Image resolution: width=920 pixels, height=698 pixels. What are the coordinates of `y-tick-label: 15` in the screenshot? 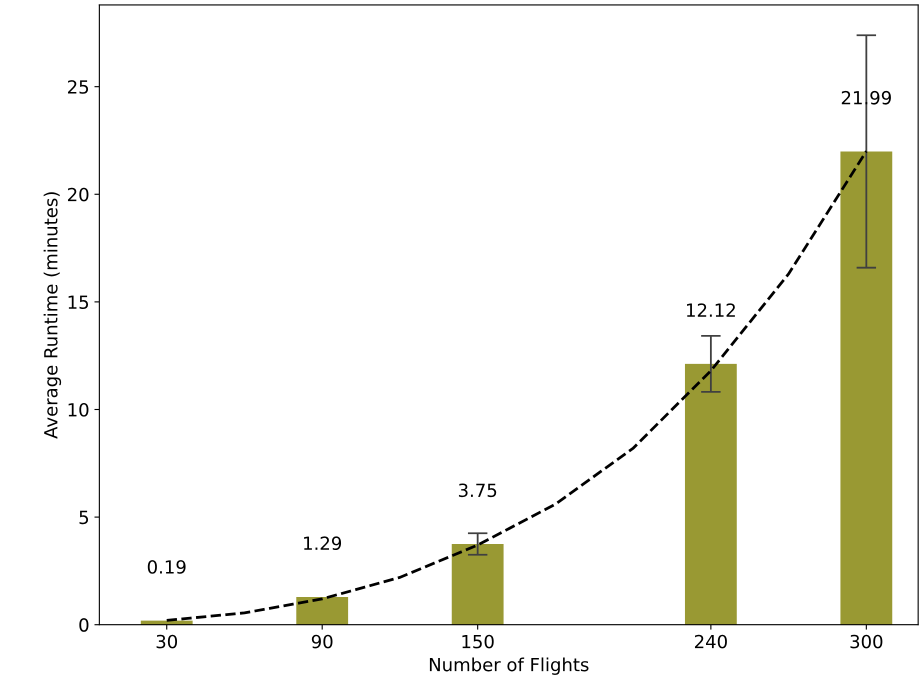 It's located at (78, 302).